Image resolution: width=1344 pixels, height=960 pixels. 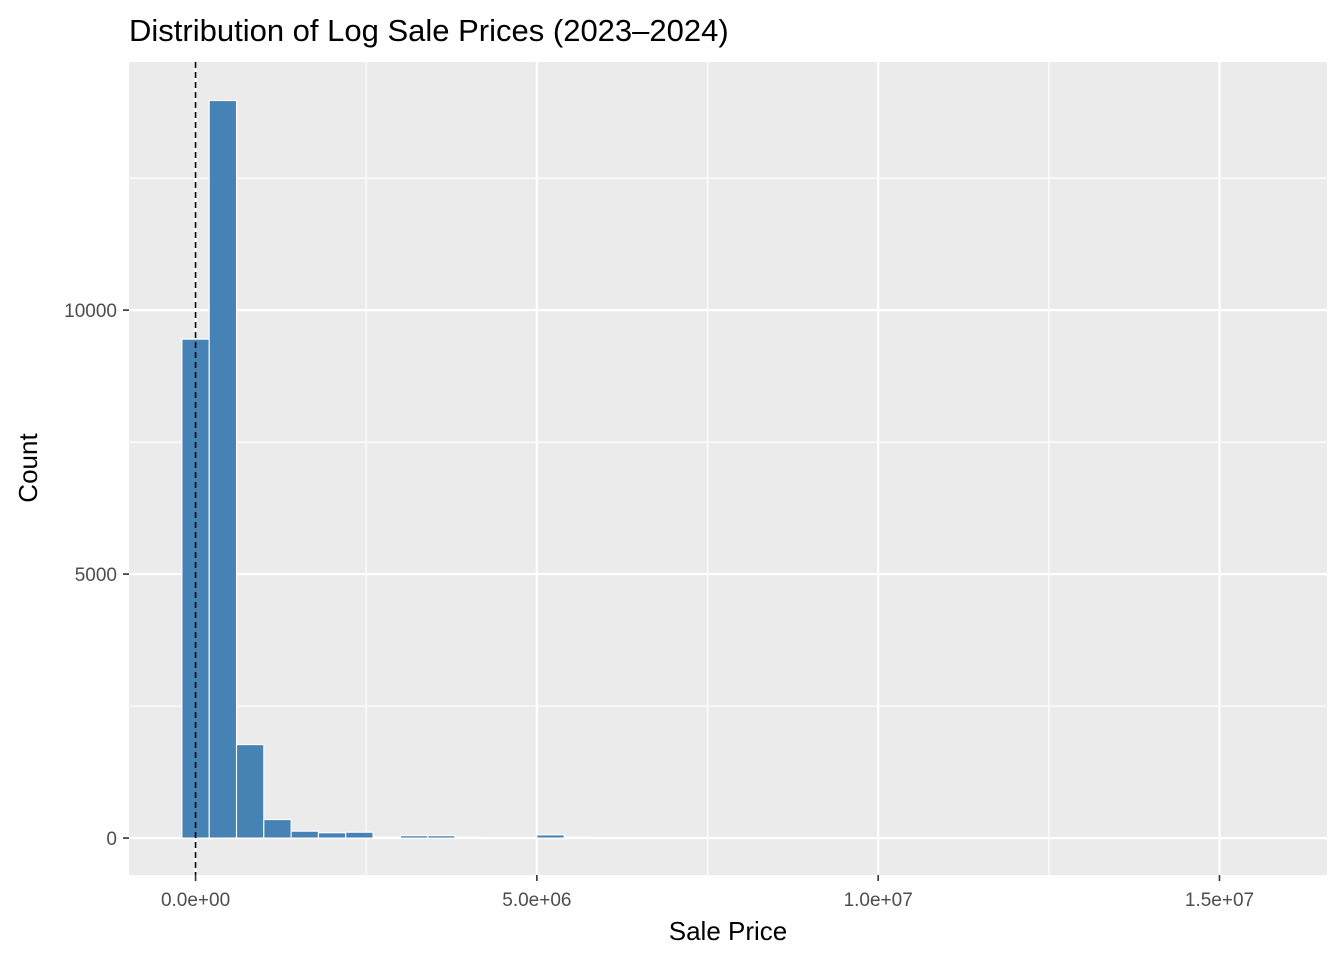 I want to click on y-tick-label: 5000, so click(x=96, y=575).